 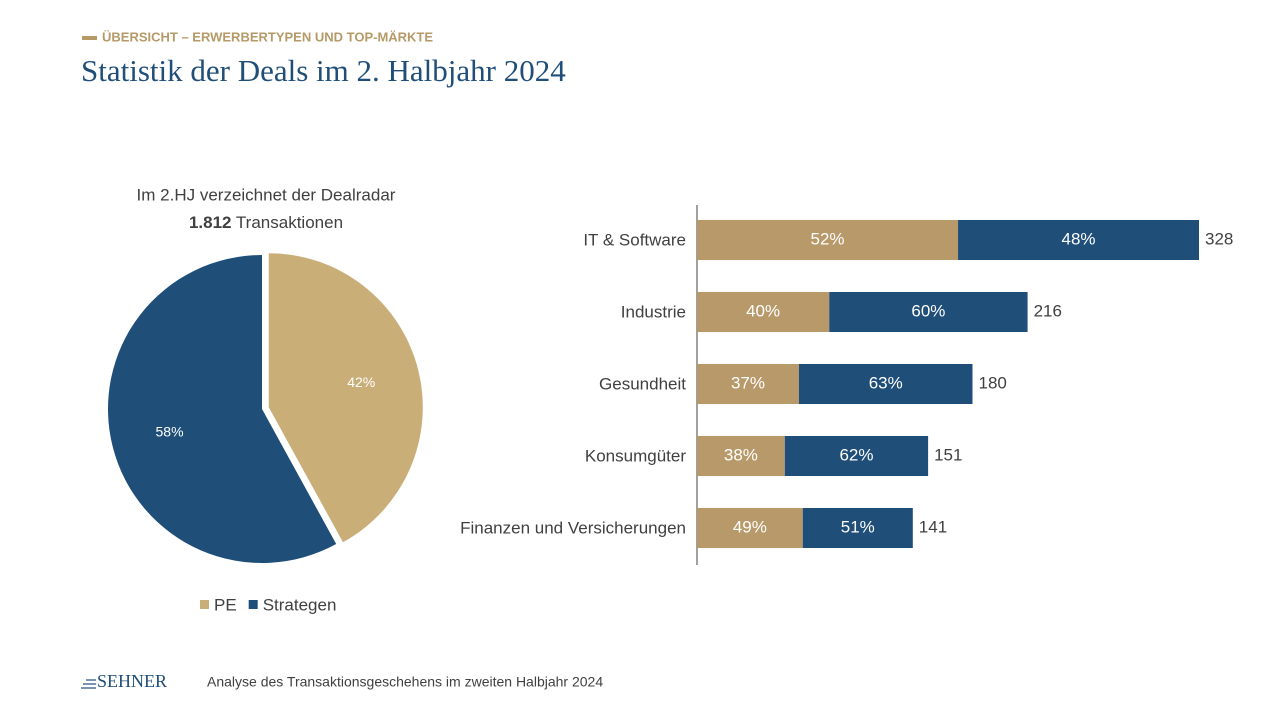 I want to click on pie-subtitle: 1.812 Transaktionen, so click(x=266, y=222).